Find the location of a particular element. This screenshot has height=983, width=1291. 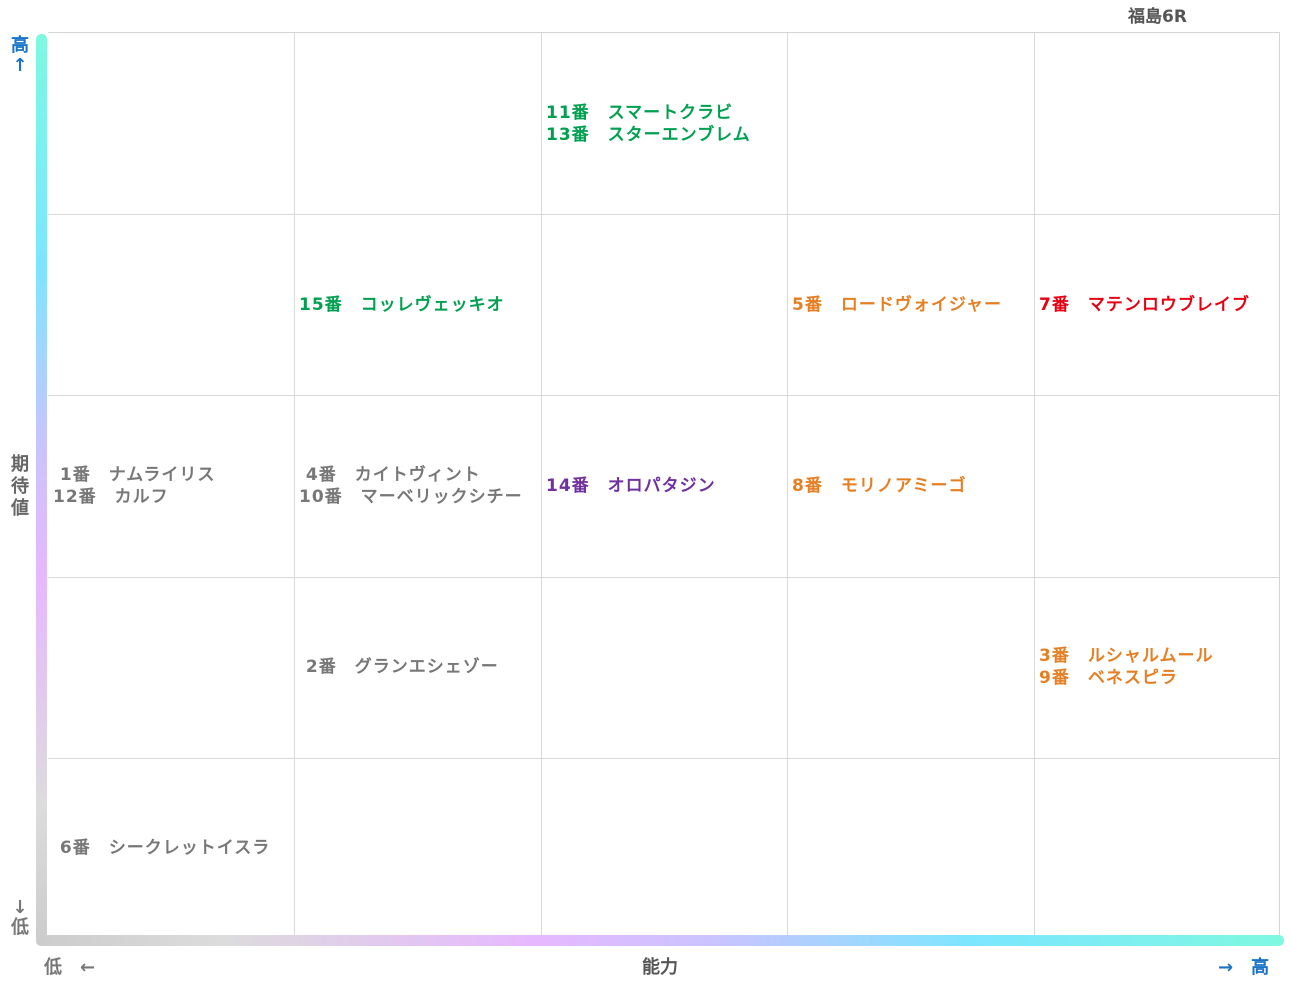

horse-entry: 13番 スターエンブレム is located at coordinates (648, 135).